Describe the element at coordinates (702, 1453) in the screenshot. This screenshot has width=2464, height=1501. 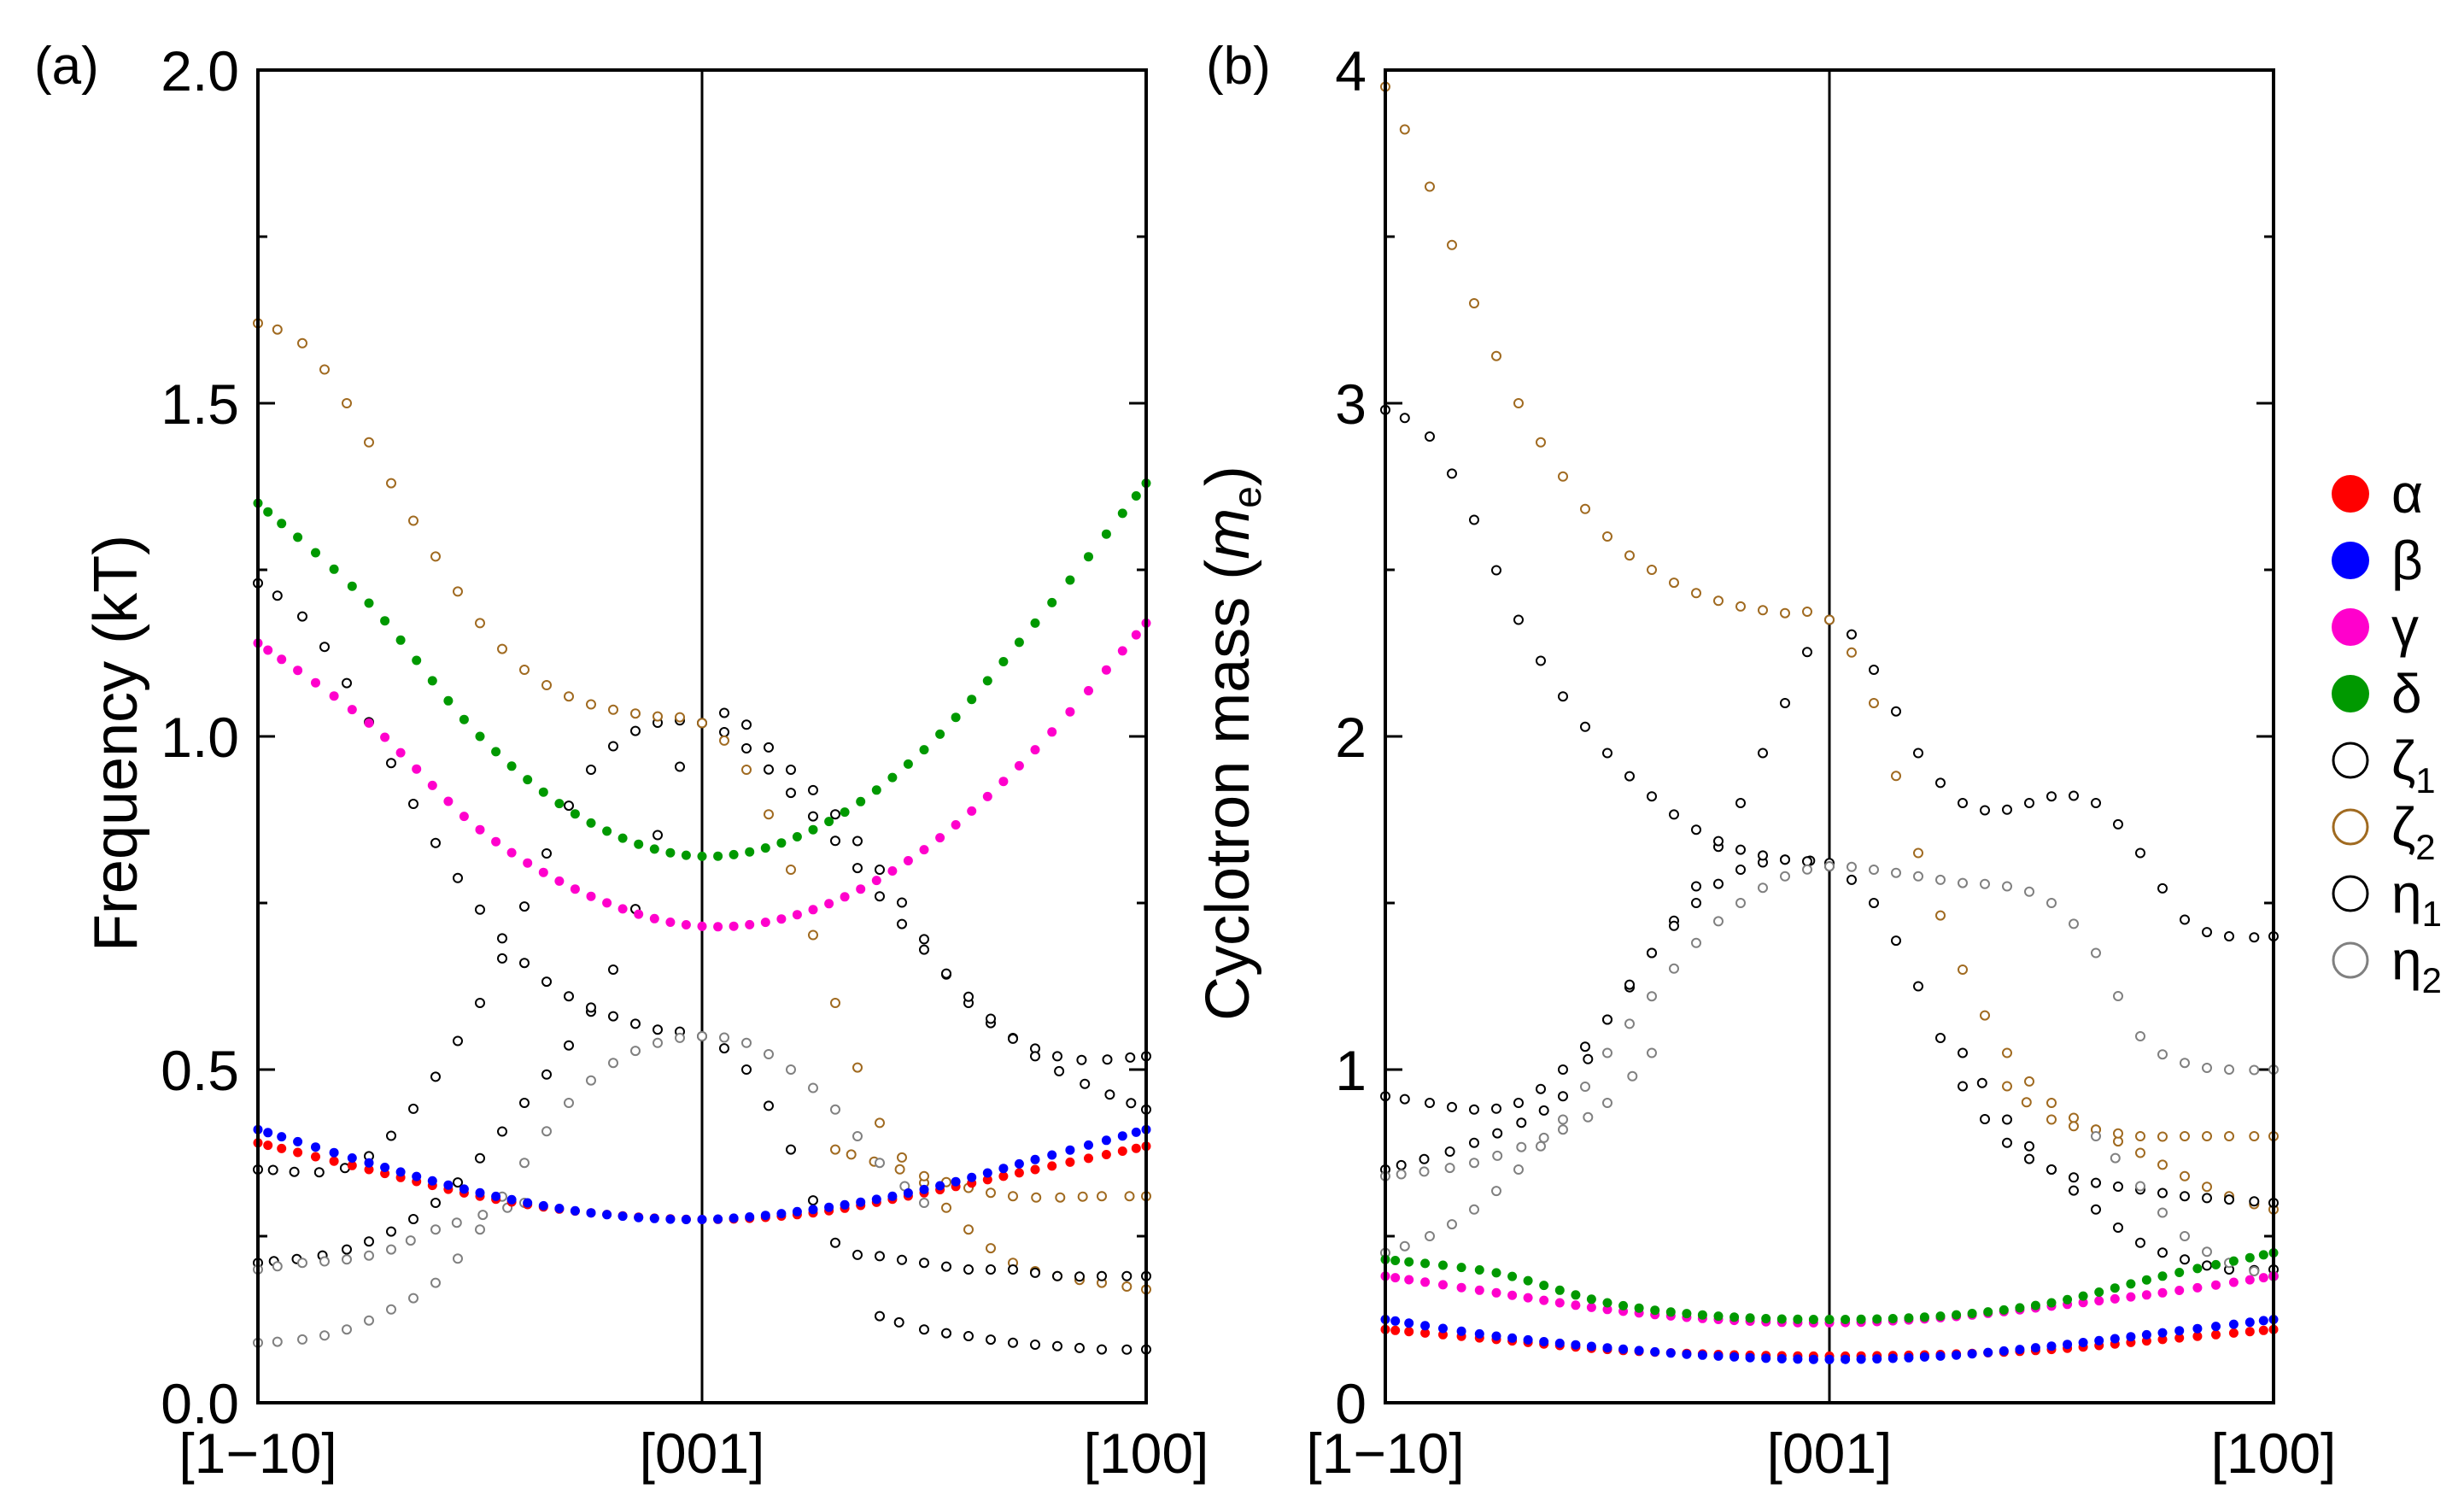
I see `panel-a-xtick-label: [001]` at that location.